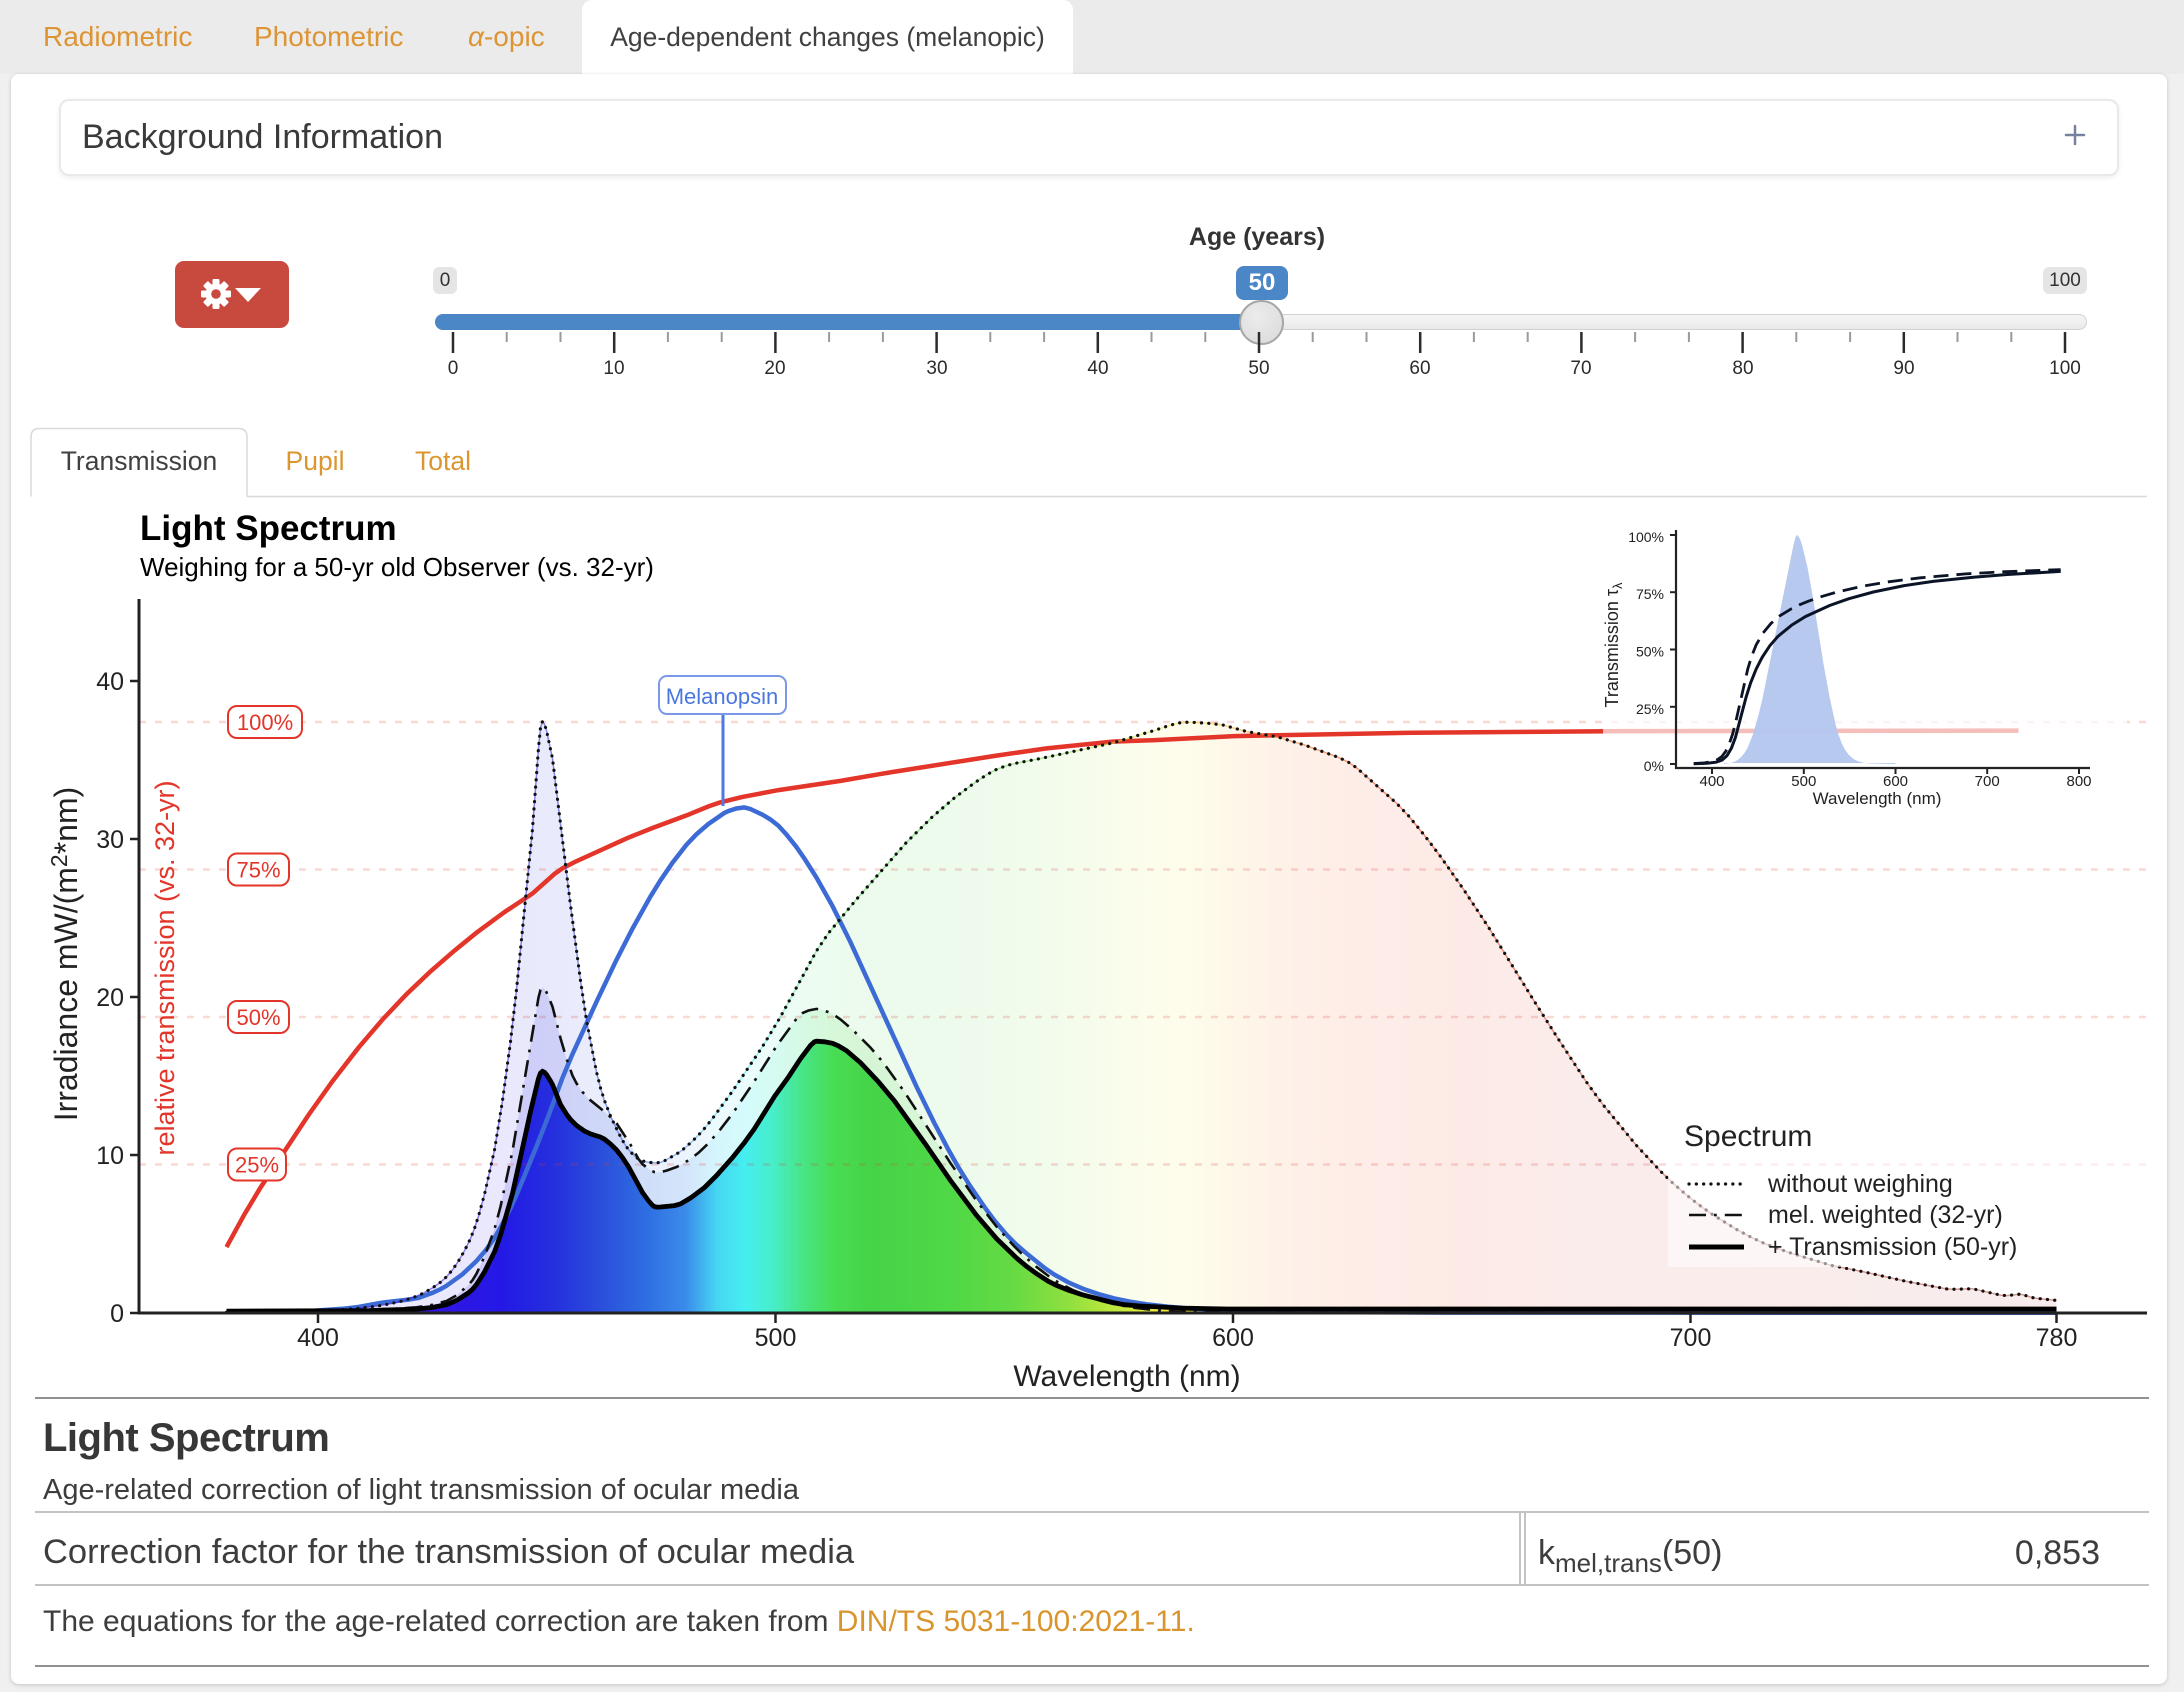  What do you see at coordinates (1580, 368) in the screenshot?
I see `svg-text: 70` at bounding box center [1580, 368].